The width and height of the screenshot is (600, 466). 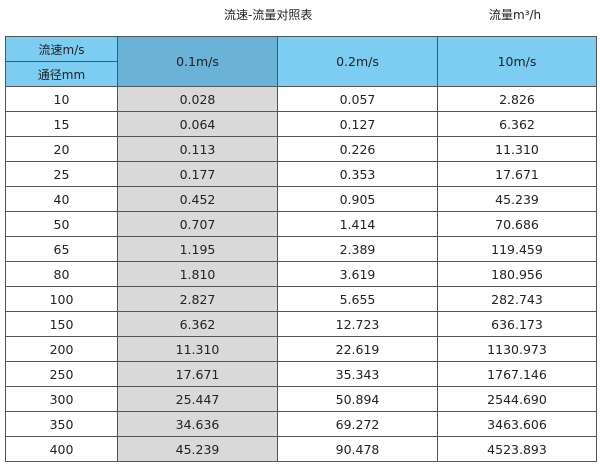 What do you see at coordinates (197, 174) in the screenshot?
I see `flow-cell: 0.177` at bounding box center [197, 174].